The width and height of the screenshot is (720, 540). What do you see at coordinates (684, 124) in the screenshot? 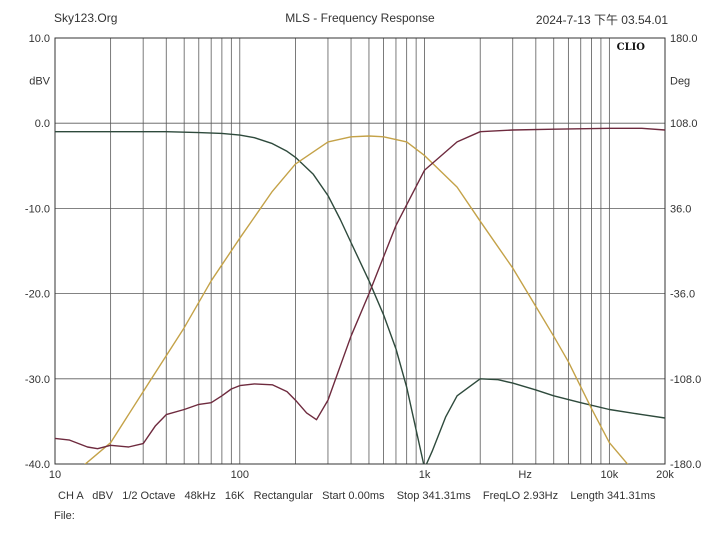
I see `y-tick-label-right: 108.0` at bounding box center [684, 124].